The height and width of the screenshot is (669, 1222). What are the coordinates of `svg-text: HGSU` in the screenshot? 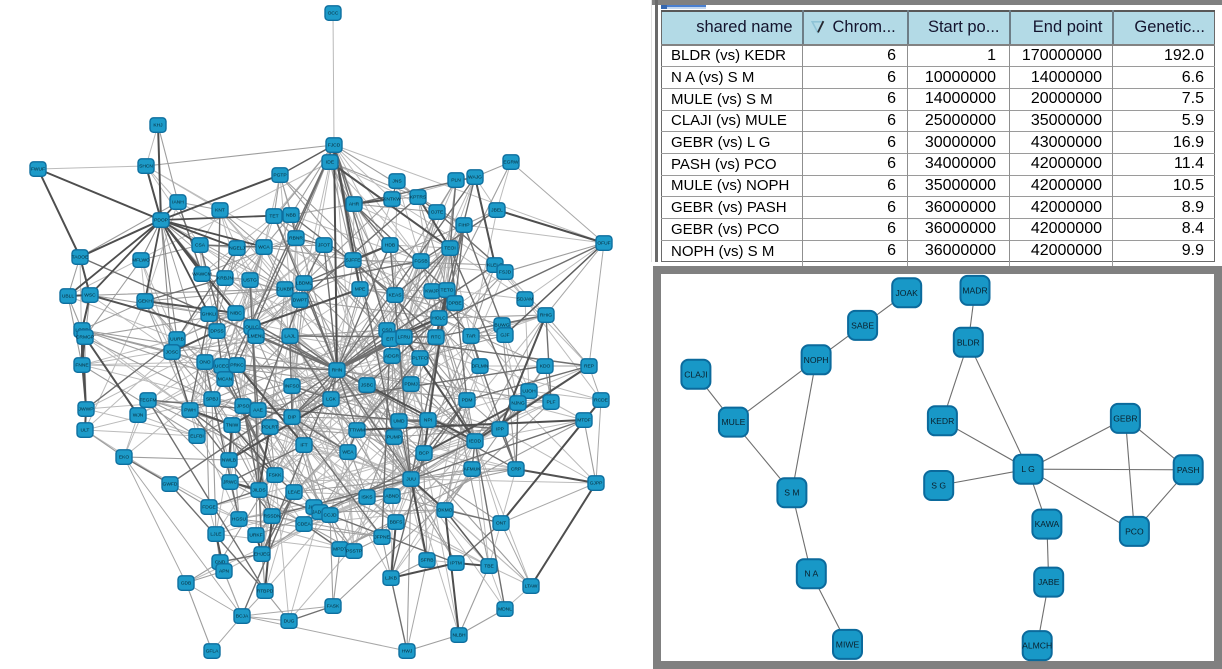 It's located at (239, 520).